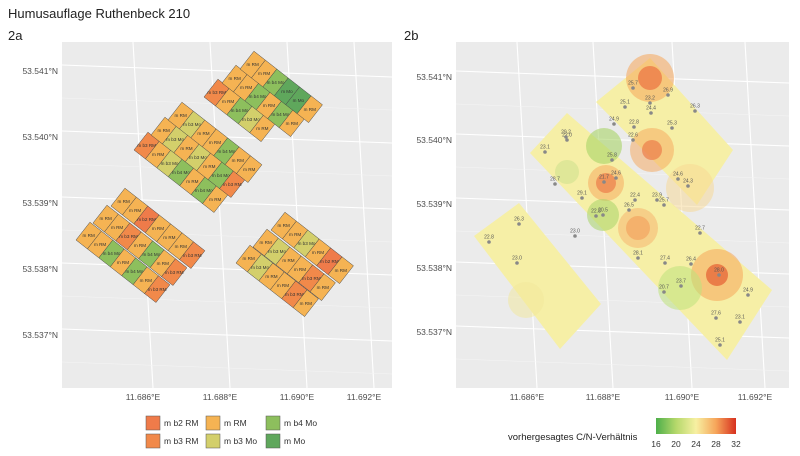 This screenshot has height=456, width=800. I want to click on plot-strip: m RMm b3 Mom RMm RMm b3 RMm RM, so click(277, 280).